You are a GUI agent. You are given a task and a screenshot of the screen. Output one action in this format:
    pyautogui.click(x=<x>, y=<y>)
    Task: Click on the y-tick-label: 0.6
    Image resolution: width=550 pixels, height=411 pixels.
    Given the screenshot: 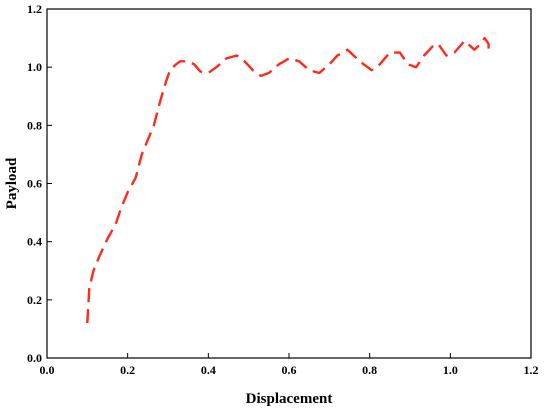 What is the action you would take?
    pyautogui.click(x=34, y=184)
    